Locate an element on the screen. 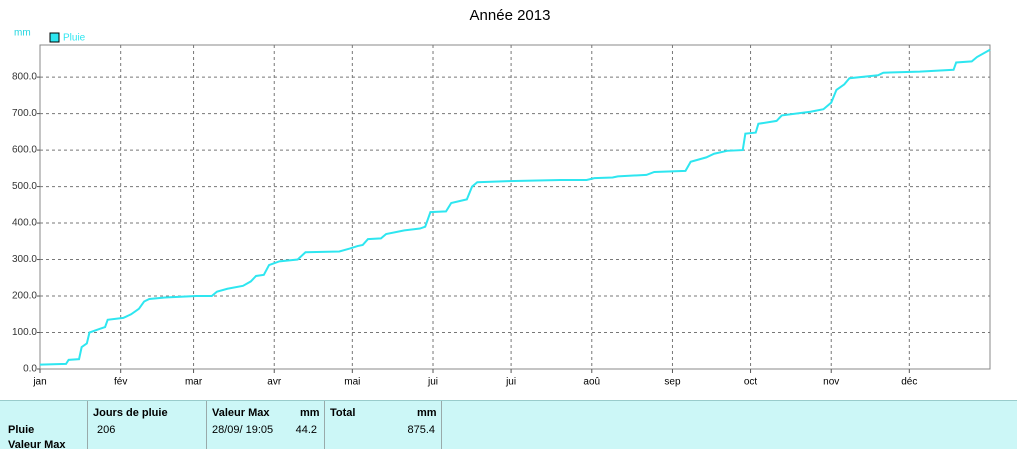  x-tick-label: mar is located at coordinates (194, 382).